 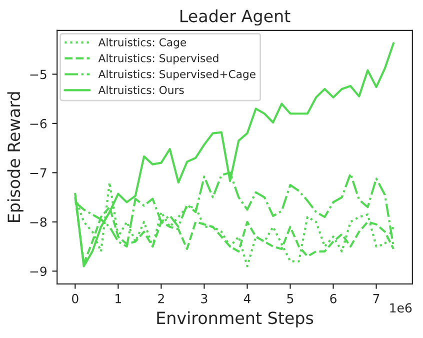 What do you see at coordinates (38, 75) in the screenshot?
I see `y-tick-label: −5` at bounding box center [38, 75].